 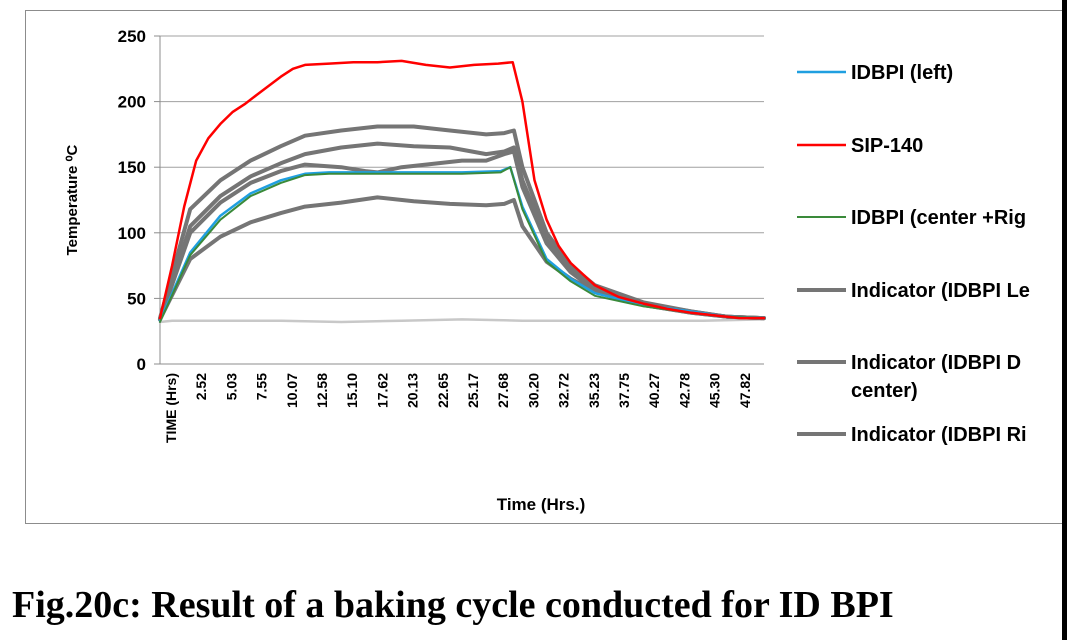 I want to click on x-tick-label: 7.55, so click(x=262, y=386).